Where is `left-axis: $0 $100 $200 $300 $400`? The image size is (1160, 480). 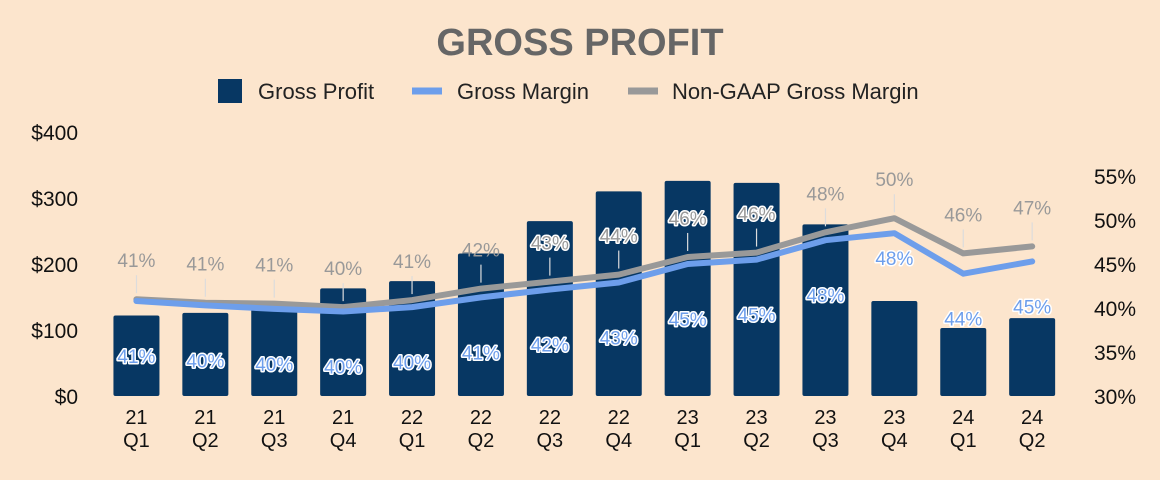 left-axis: $0 $100 $200 $300 $400 is located at coordinates (54, 265).